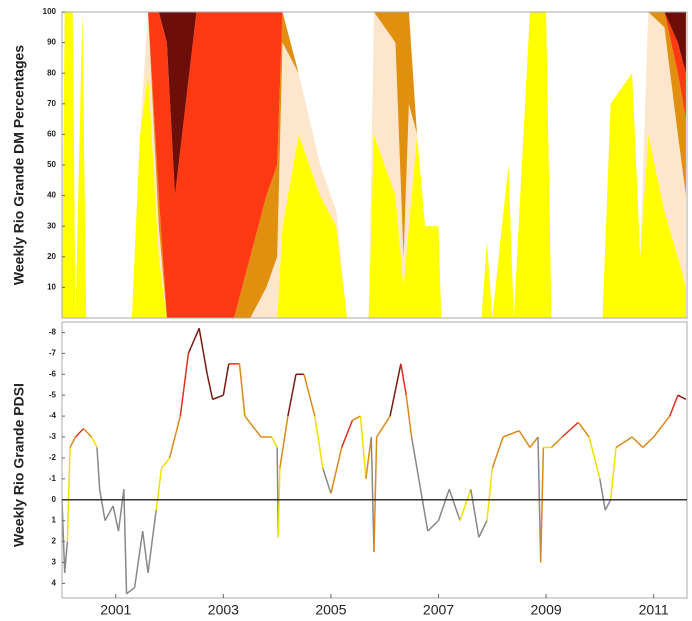 The width and height of the screenshot is (692, 621). What do you see at coordinates (53, 436) in the screenshot?
I see `y-tick-label: -3` at bounding box center [53, 436].